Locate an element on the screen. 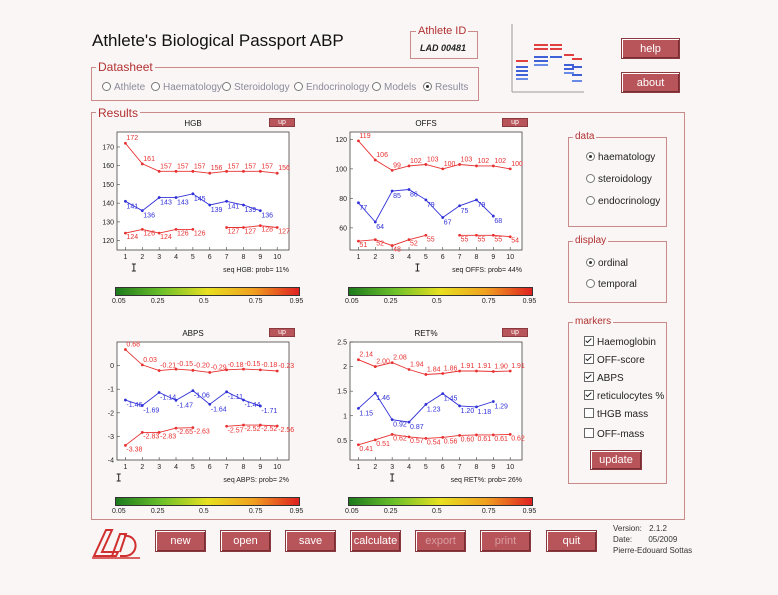 The image size is (778, 595). x-tick-label: 2 is located at coordinates (375, 257).